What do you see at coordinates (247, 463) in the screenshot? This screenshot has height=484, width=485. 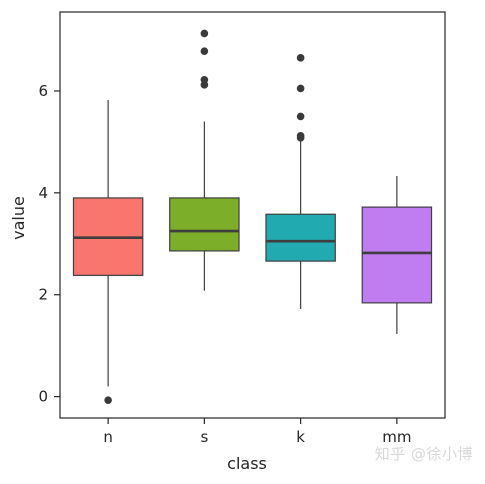 I see `x-axis-label: class` at bounding box center [247, 463].